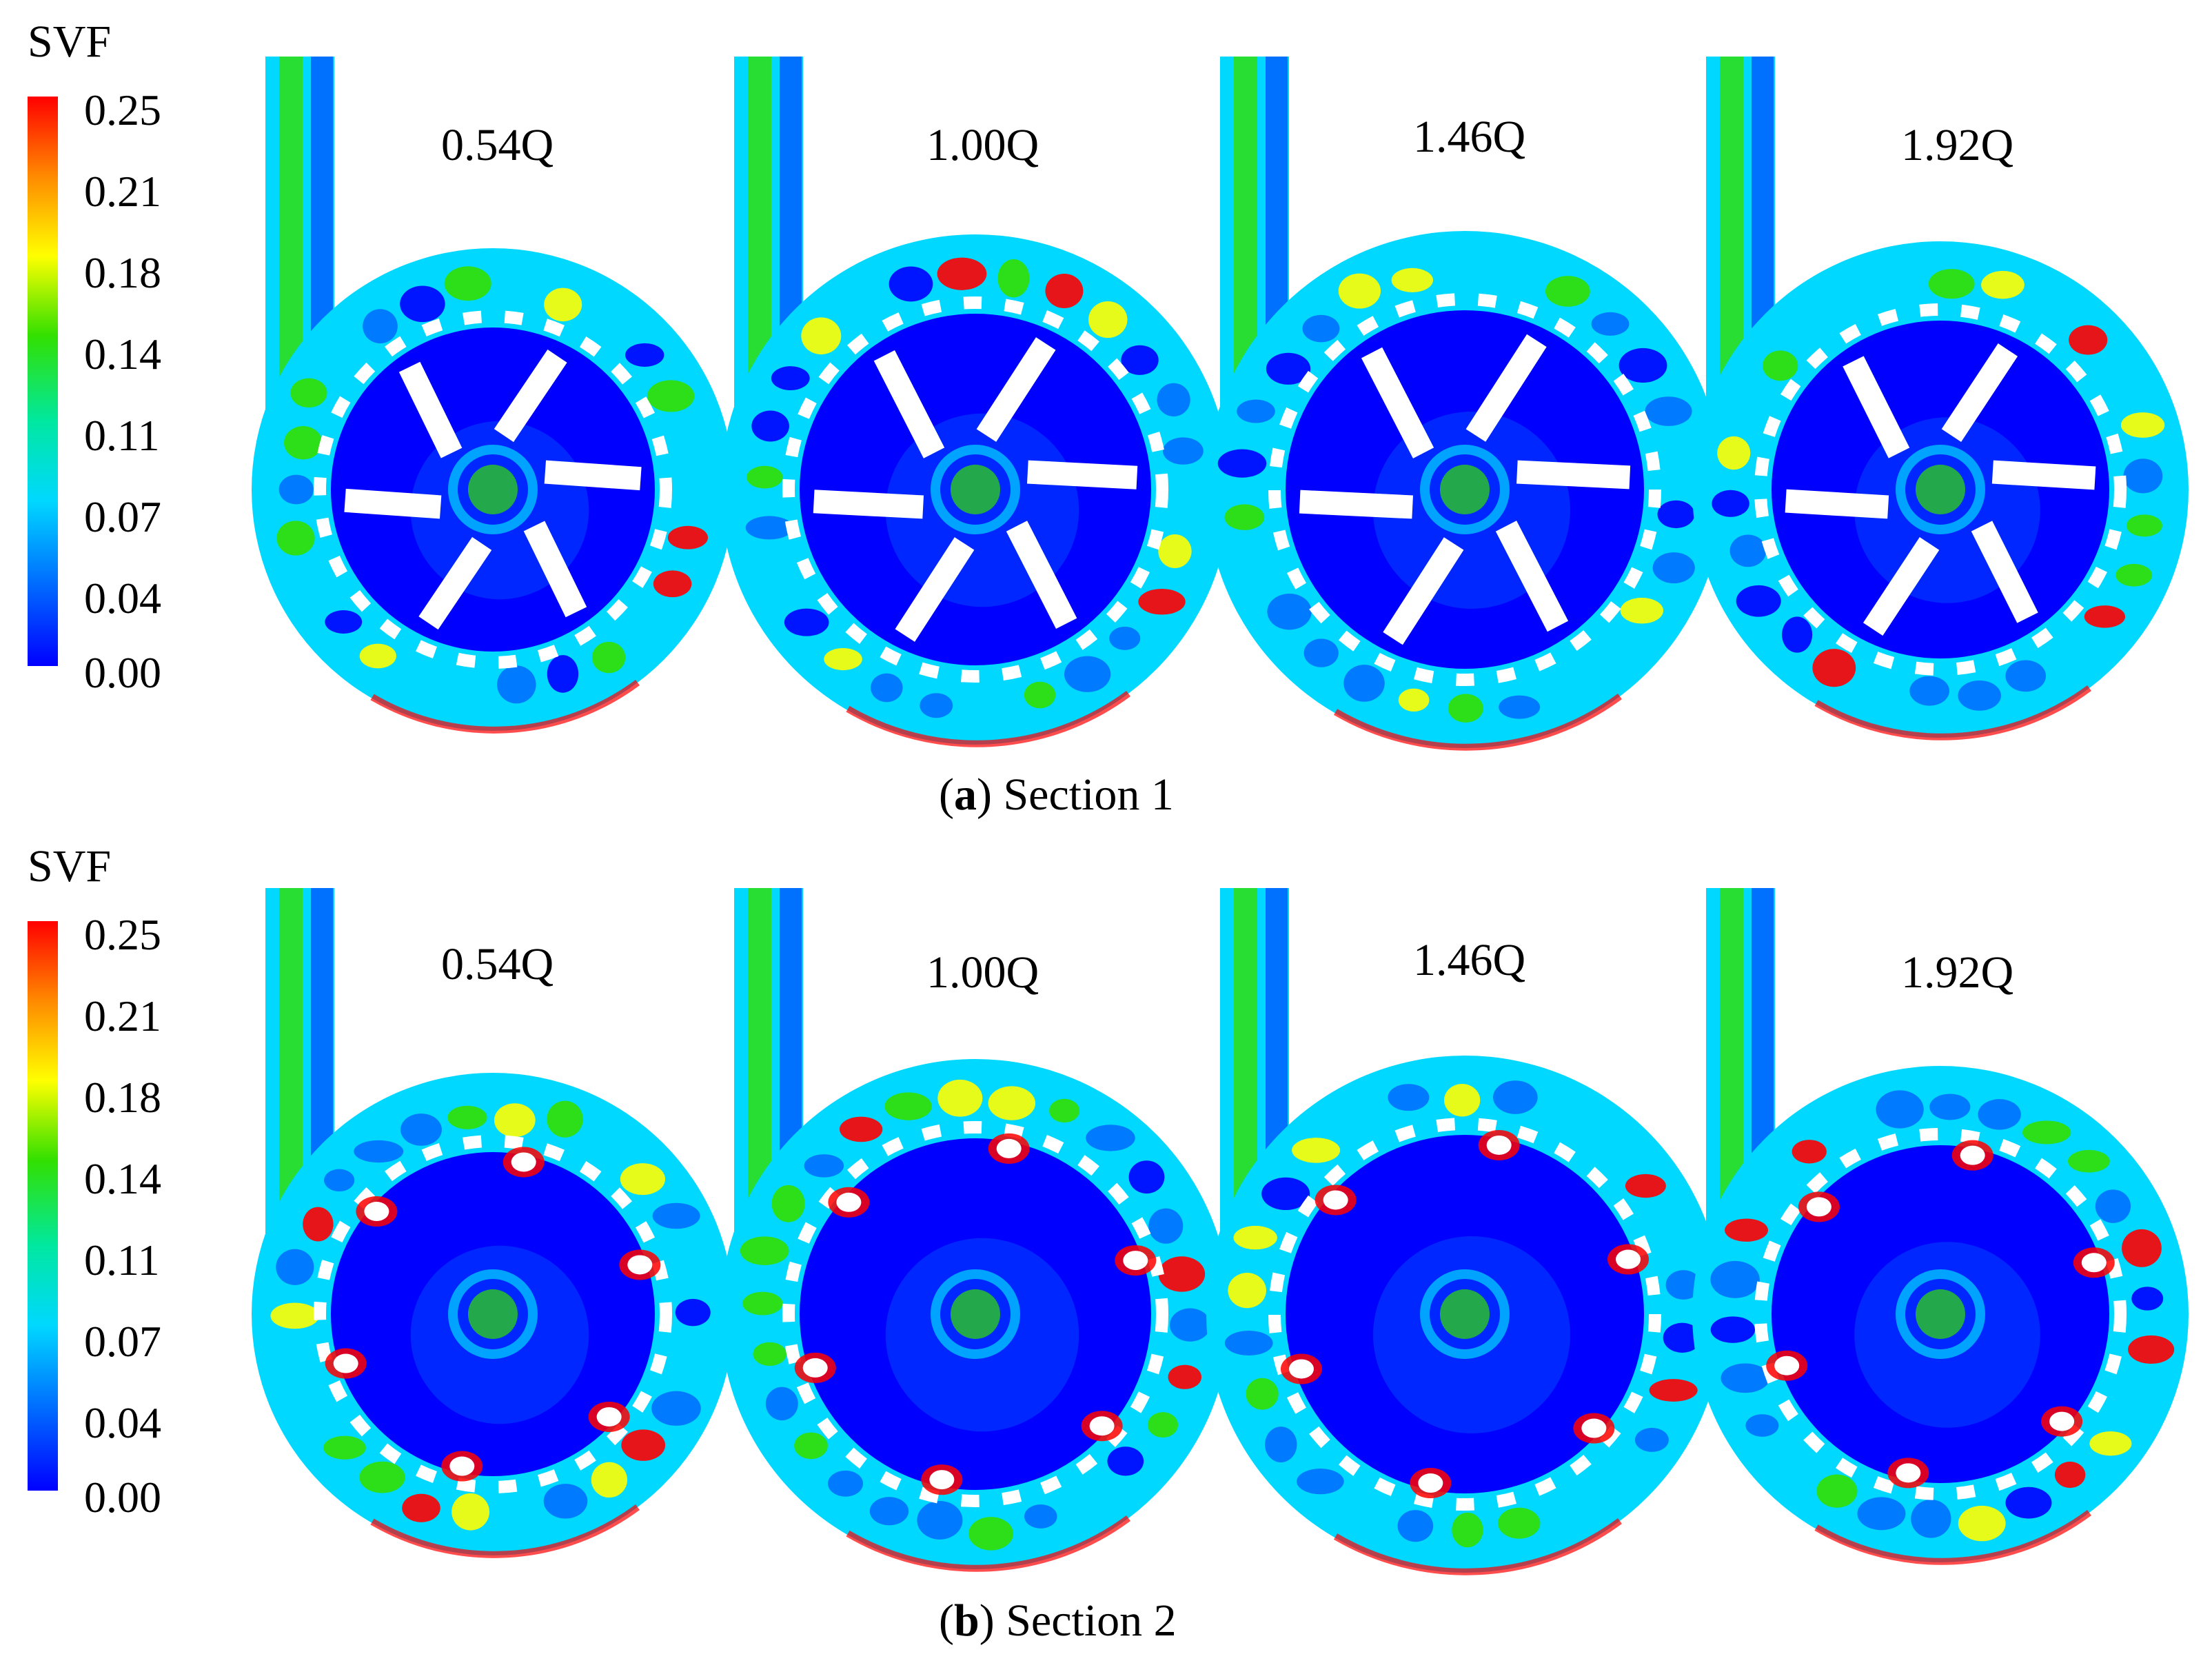 Image resolution: width=2212 pixels, height=1663 pixels. What do you see at coordinates (122, 1341) in the screenshot?
I see `tick-label: 0.07` at bounding box center [122, 1341].